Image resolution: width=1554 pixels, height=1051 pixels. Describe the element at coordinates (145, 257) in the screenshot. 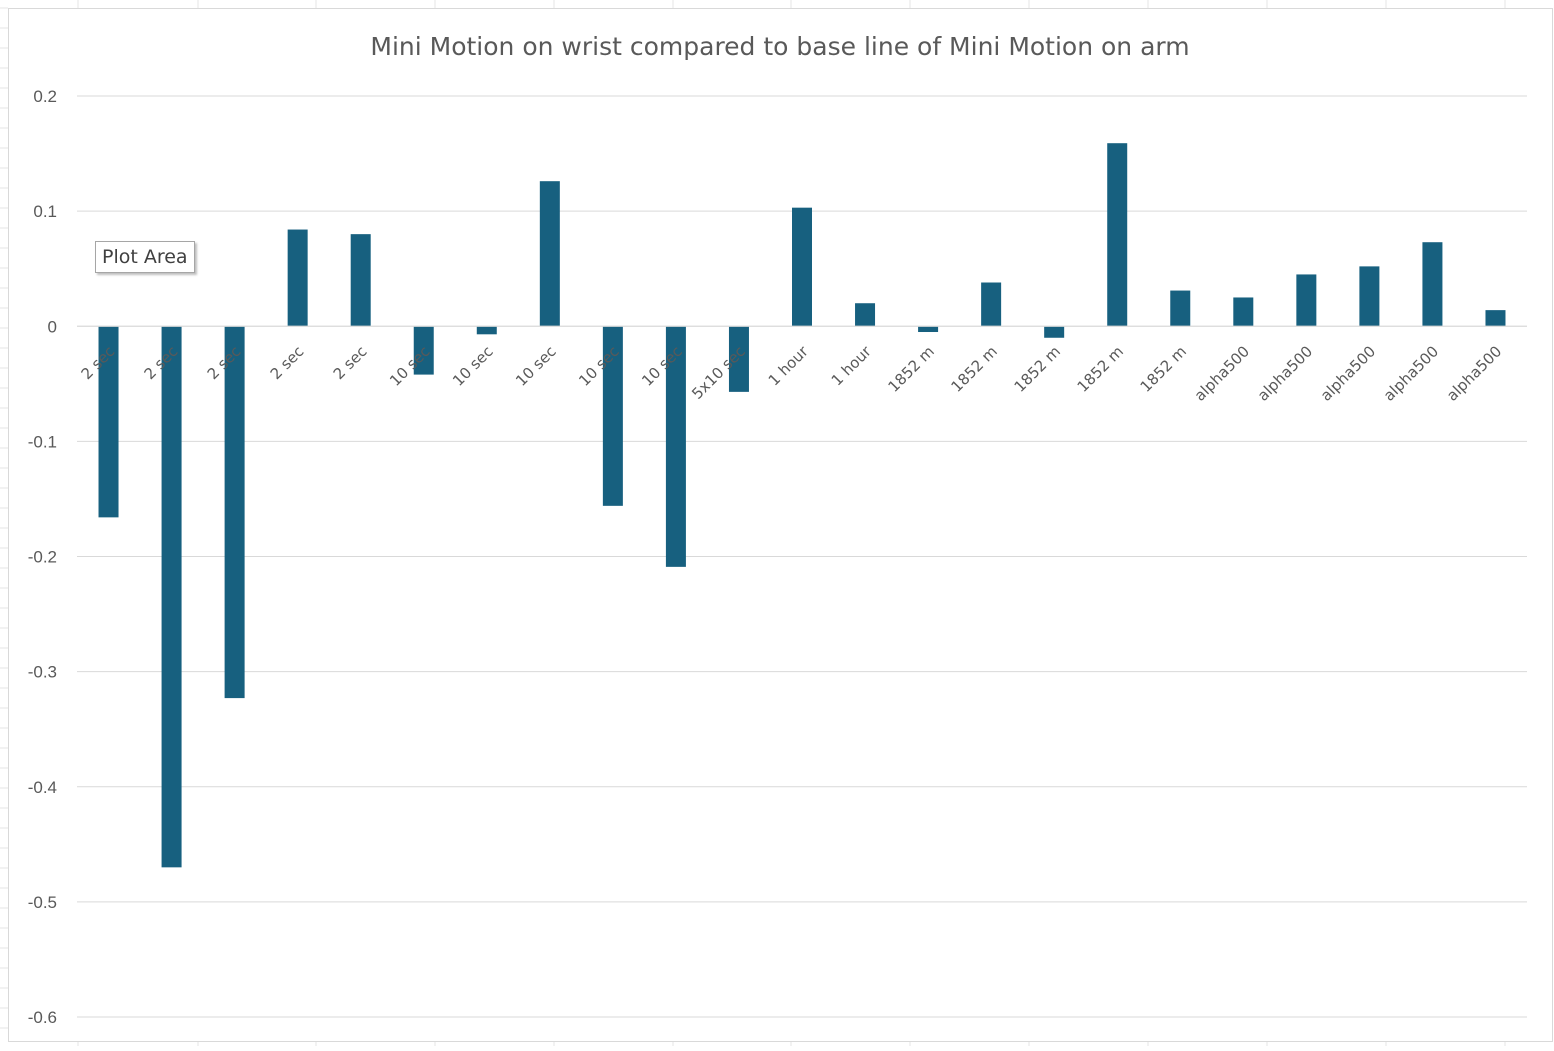

I see `plot-area-tooltip: Plot Area` at that location.